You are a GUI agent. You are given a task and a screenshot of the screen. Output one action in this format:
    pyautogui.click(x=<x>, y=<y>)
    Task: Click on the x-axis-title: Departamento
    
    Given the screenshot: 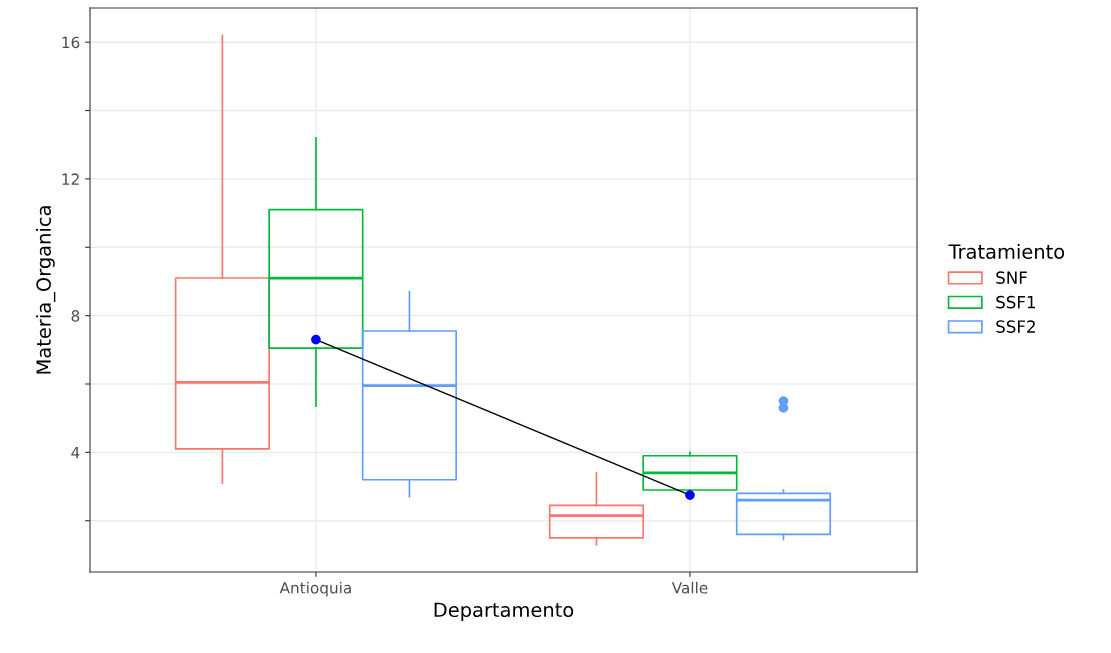 What is the action you would take?
    pyautogui.click(x=504, y=611)
    